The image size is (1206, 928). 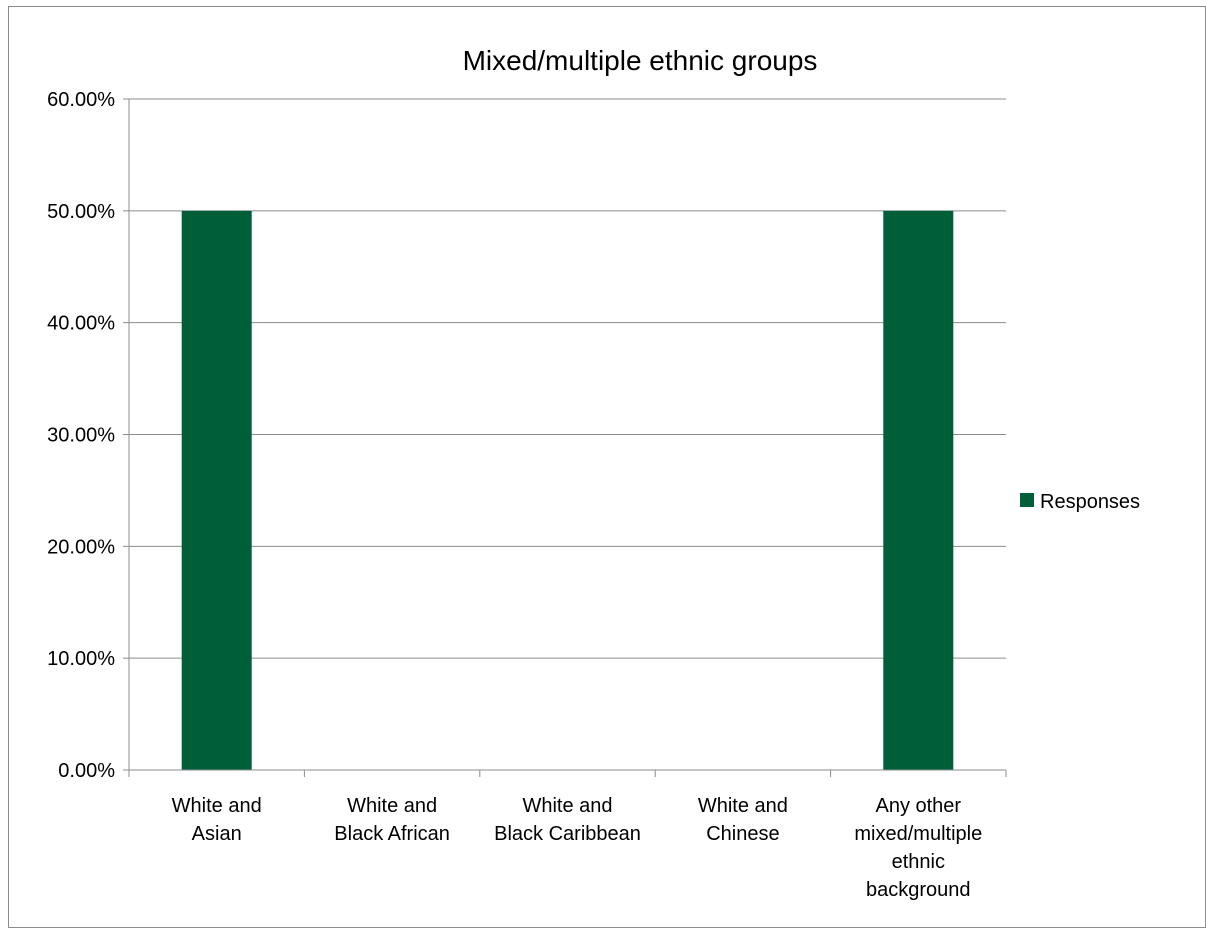 I want to click on y-tick-label: 0.00%, so click(x=86, y=771).